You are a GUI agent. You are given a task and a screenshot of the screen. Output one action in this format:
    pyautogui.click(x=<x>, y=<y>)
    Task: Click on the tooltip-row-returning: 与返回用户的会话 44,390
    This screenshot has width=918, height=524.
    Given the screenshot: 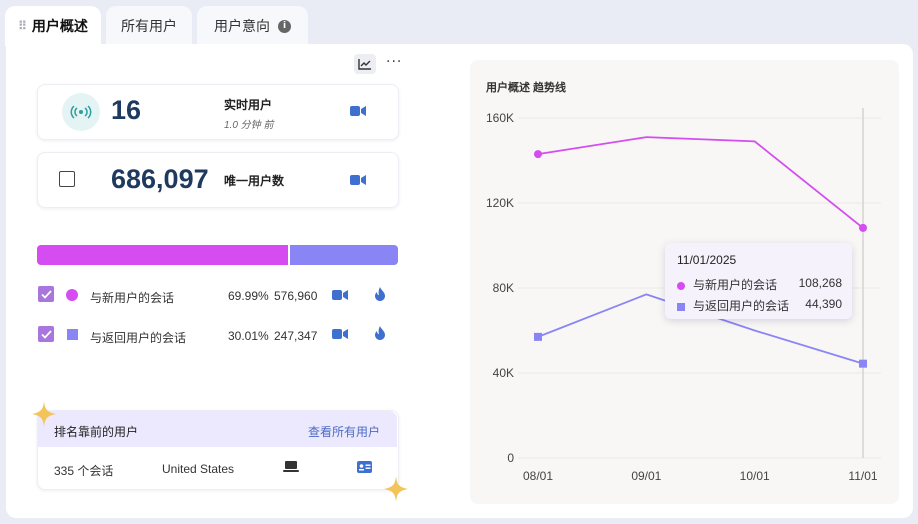 What is the action you would take?
    pyautogui.click(x=759, y=305)
    